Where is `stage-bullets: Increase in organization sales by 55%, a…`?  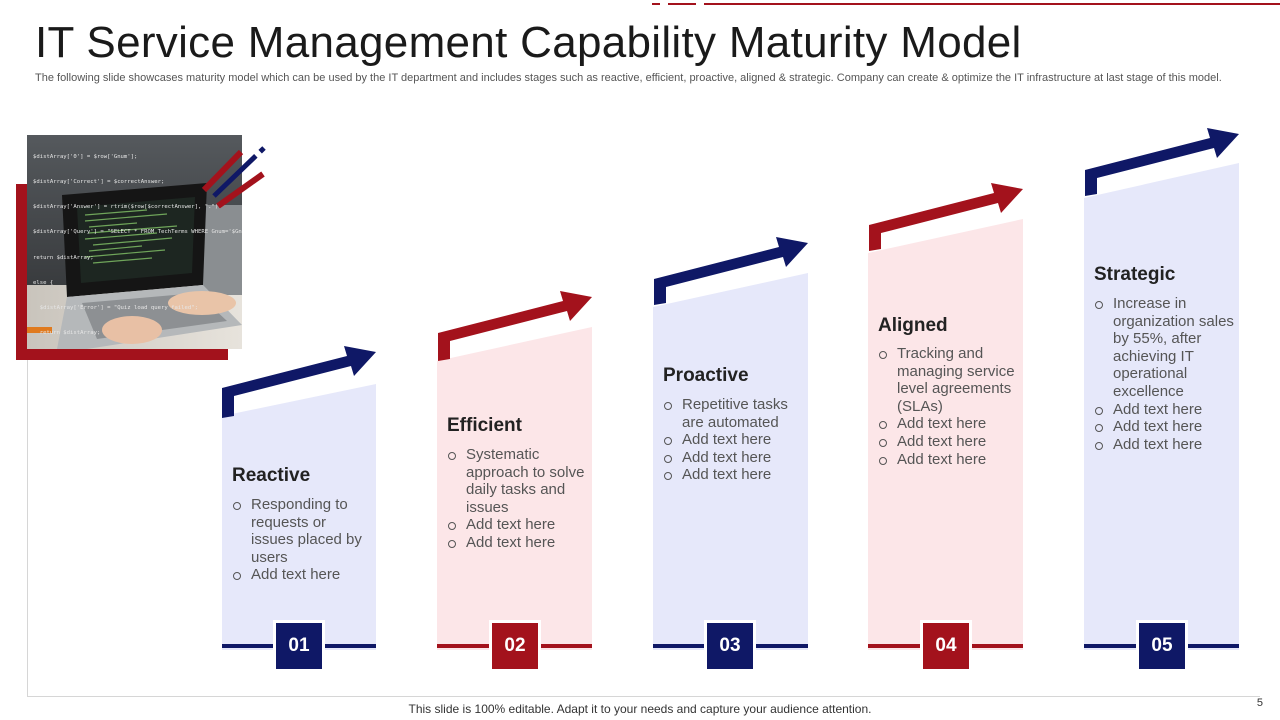
stage-bullets: Increase in organization sales by 55%, a… is located at coordinates (1165, 374).